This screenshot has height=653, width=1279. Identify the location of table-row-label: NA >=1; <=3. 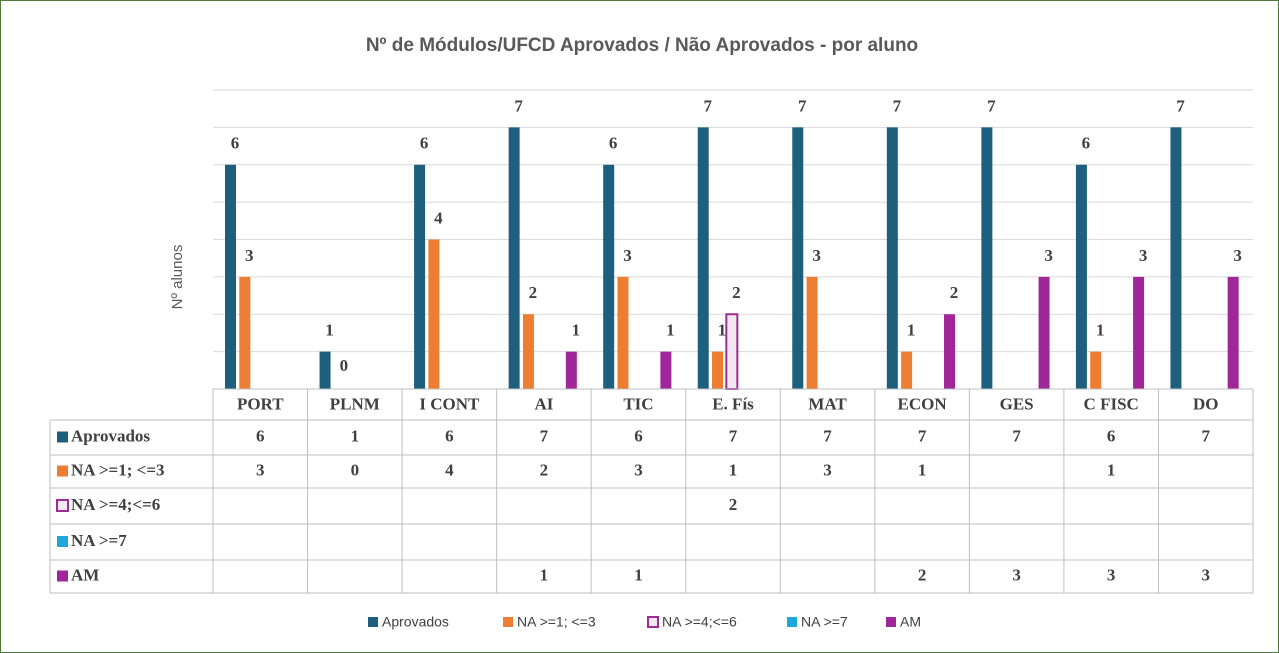
(118, 469).